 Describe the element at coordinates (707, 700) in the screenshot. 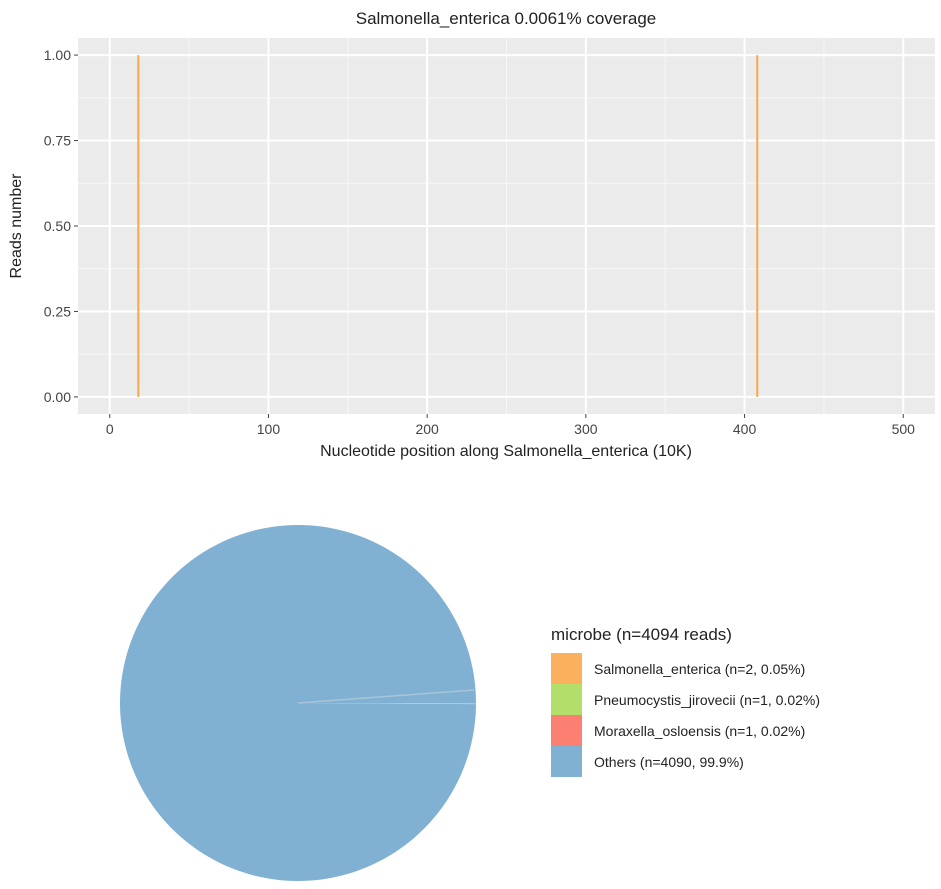

I see `legend-label: Pneumocystis_jirovecii (n=1, 0.02%)` at that location.